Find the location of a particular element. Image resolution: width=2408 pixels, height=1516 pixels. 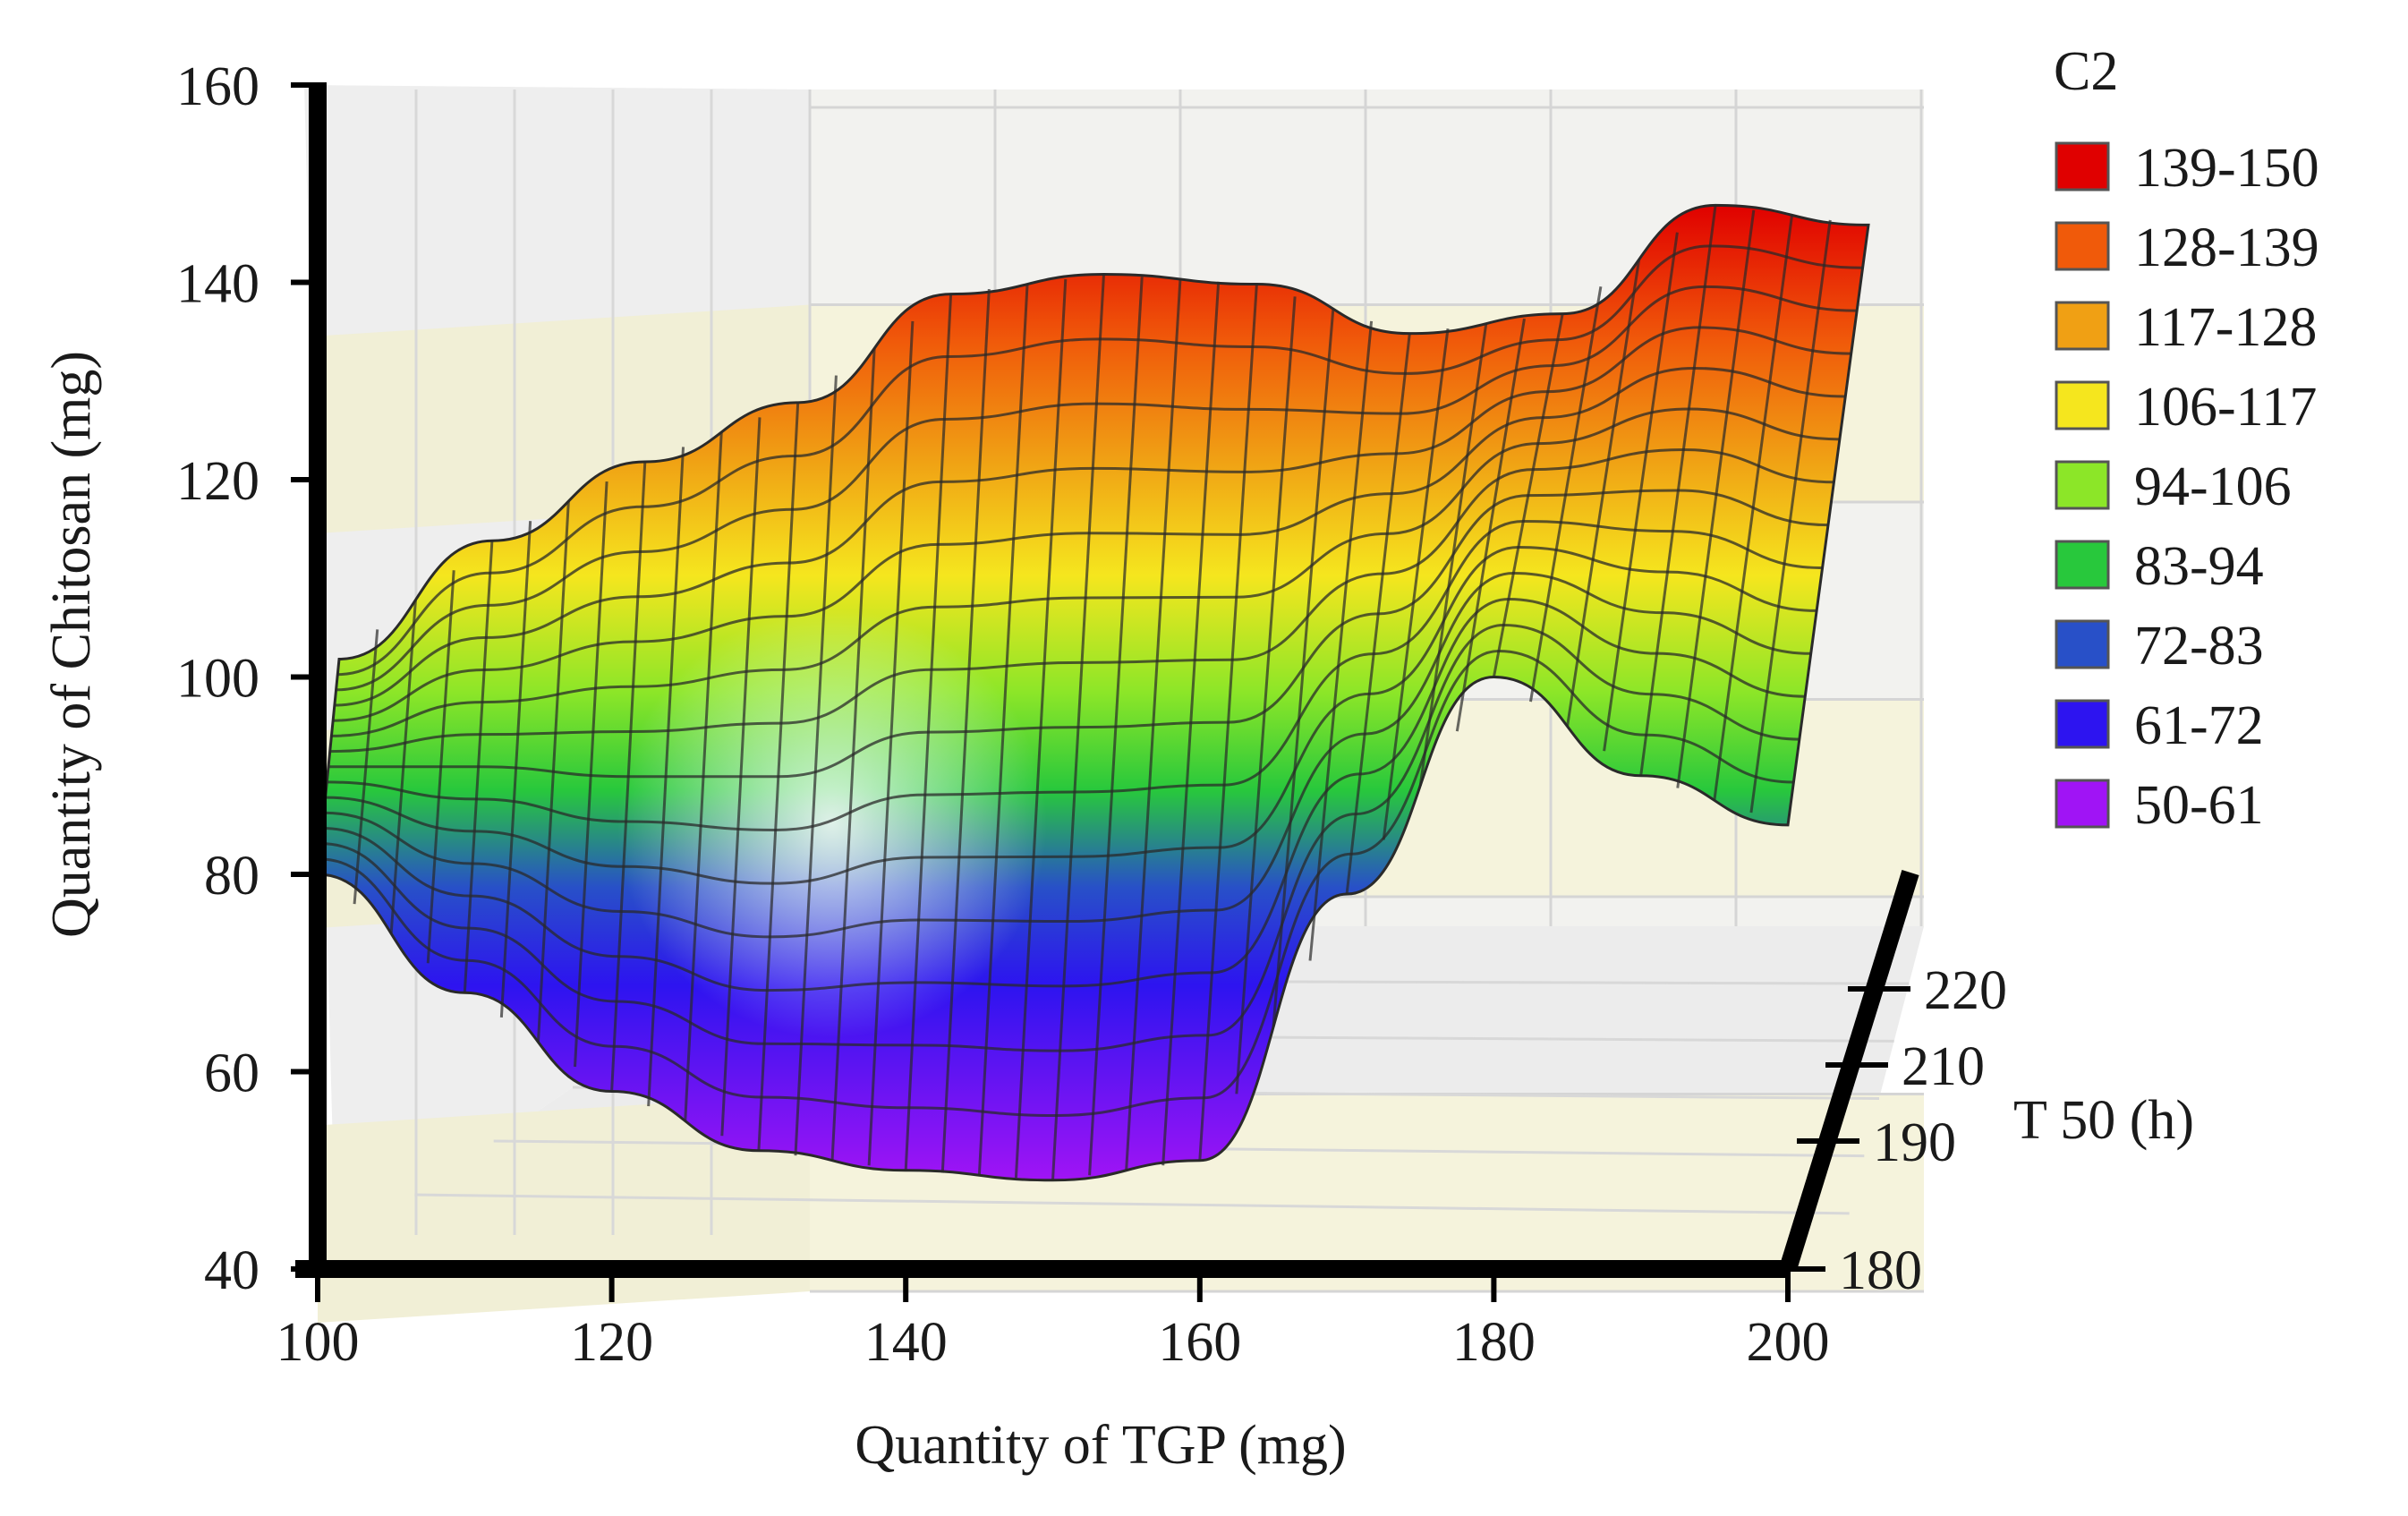

y-ticks: 40 60 80 100 120 140 160 is located at coordinates (251, 678).